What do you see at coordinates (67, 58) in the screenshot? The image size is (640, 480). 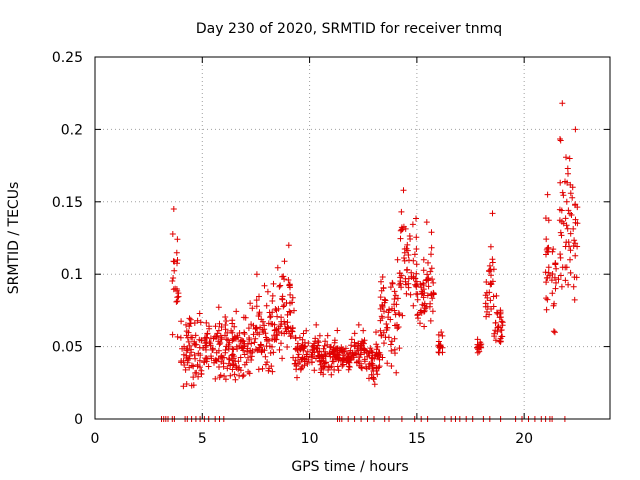 I see `y-tick-label: 0.25` at bounding box center [67, 58].